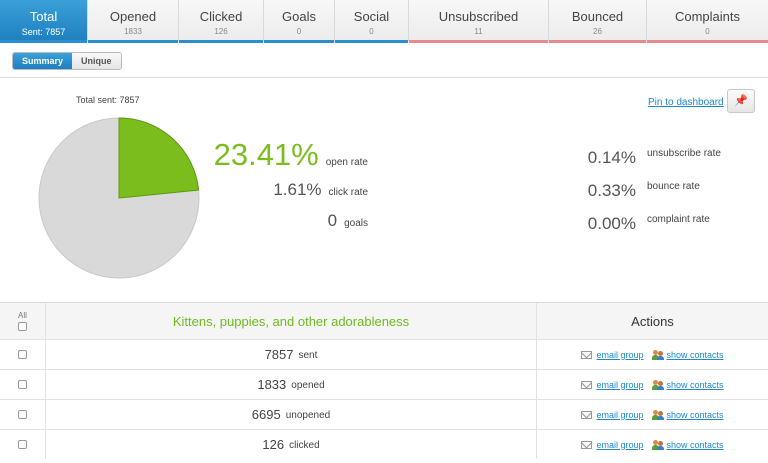 The height and width of the screenshot is (463, 768). Describe the element at coordinates (356, 223) in the screenshot. I see `goals-label: goals` at that location.